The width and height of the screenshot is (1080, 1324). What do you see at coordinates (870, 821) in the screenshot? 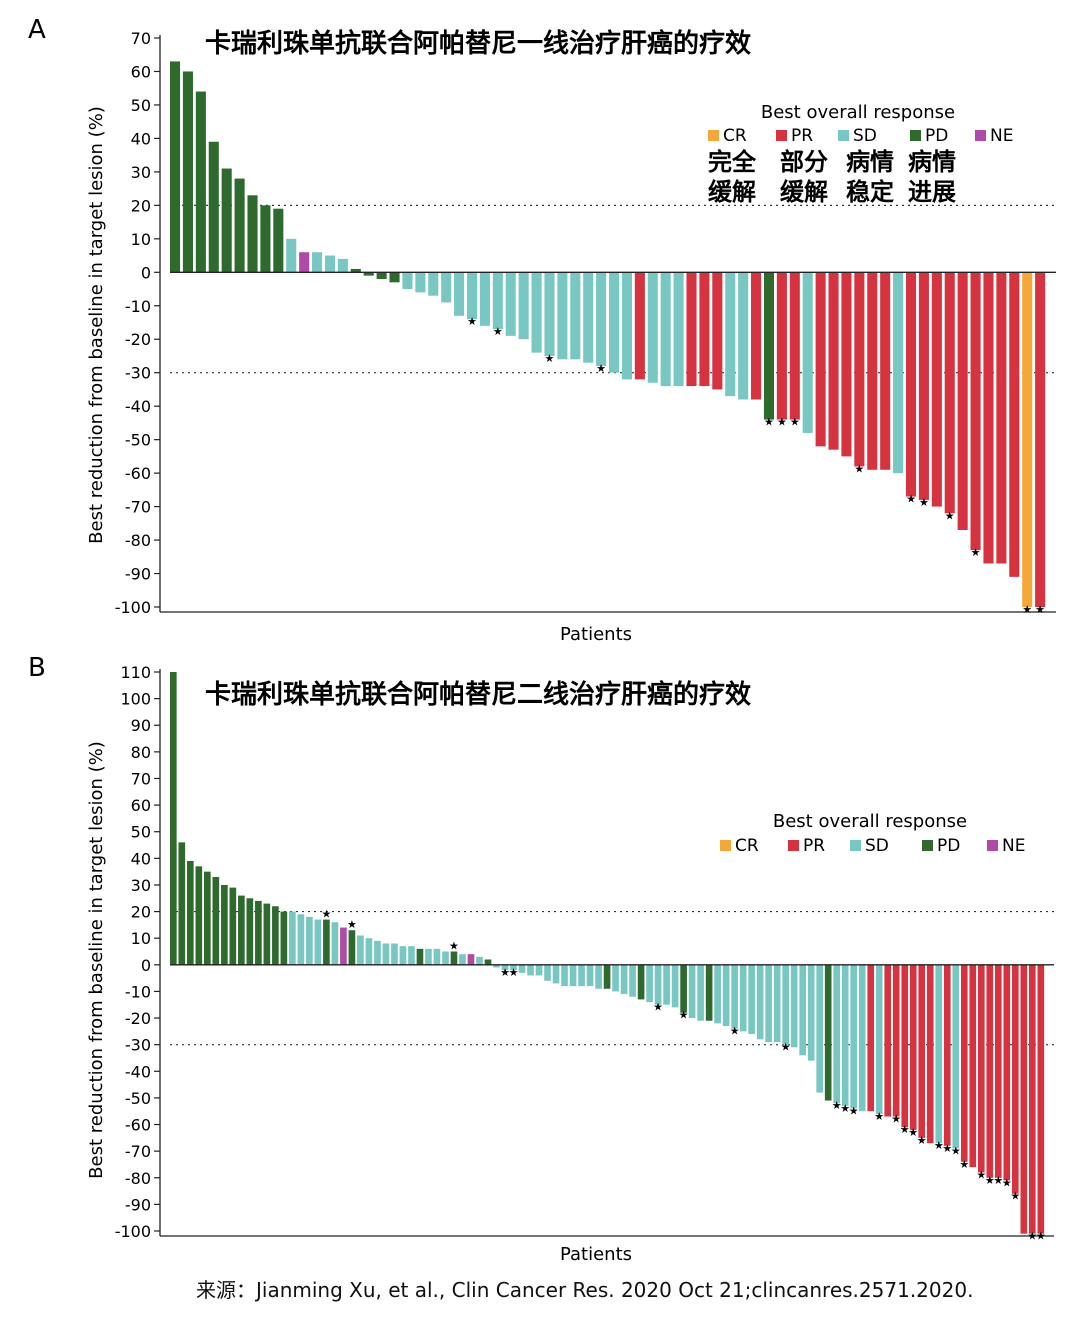
I see `legend-title: Best overall response` at bounding box center [870, 821].